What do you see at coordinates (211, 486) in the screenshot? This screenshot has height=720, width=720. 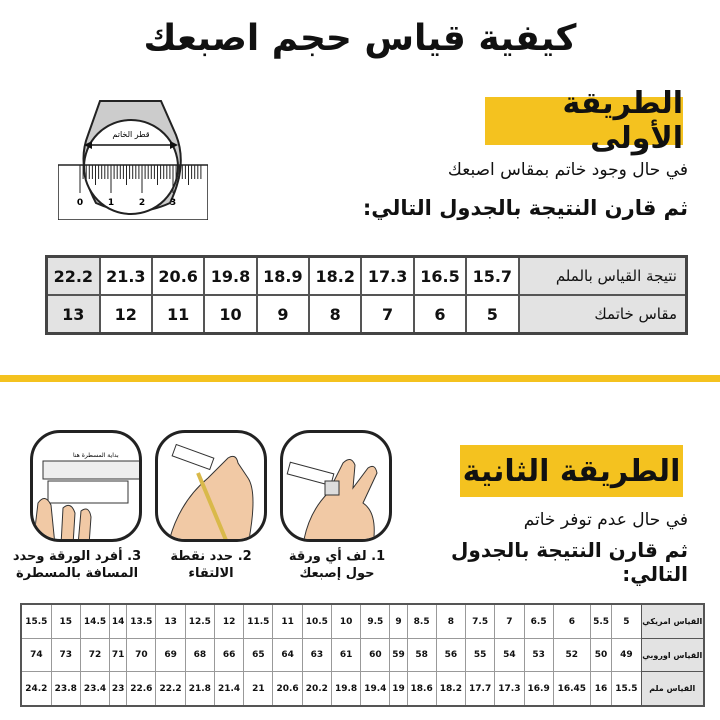 I see `step2-illustration` at bounding box center [211, 486].